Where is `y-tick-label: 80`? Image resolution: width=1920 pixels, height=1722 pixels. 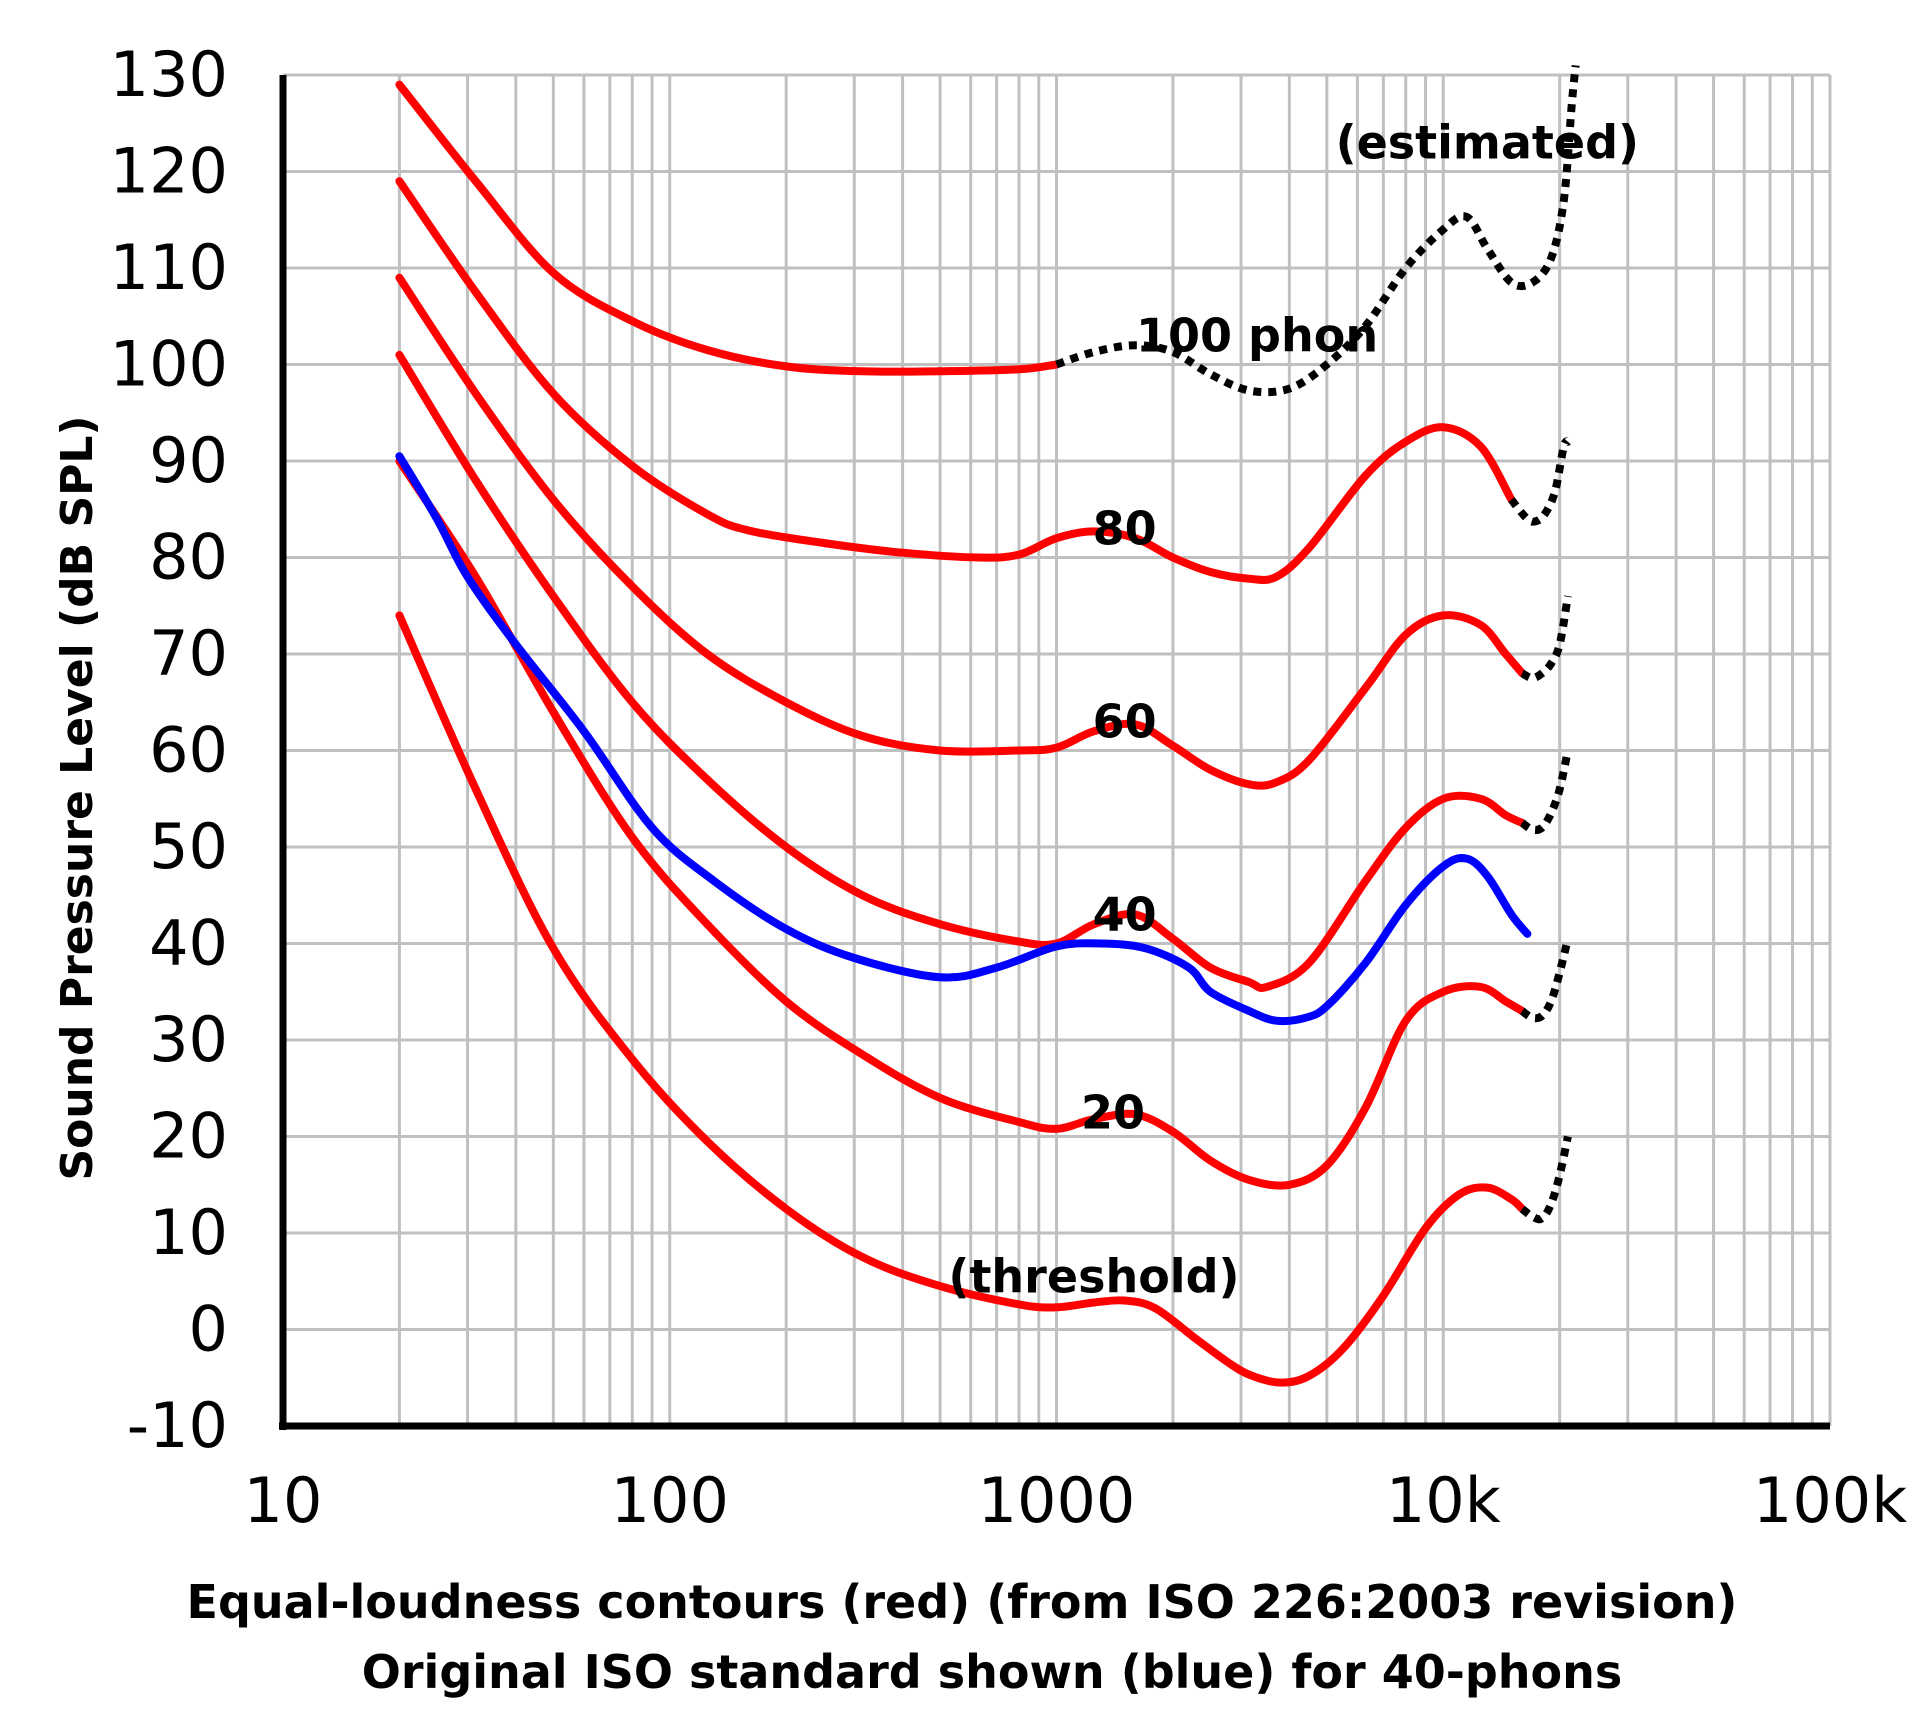
y-tick-label: 80 is located at coordinates (188, 557).